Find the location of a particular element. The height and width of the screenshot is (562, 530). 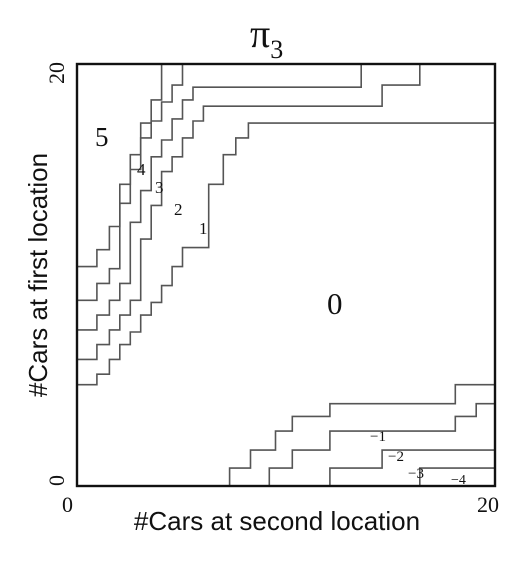

region-label-4: 4 is located at coordinates (141, 169).